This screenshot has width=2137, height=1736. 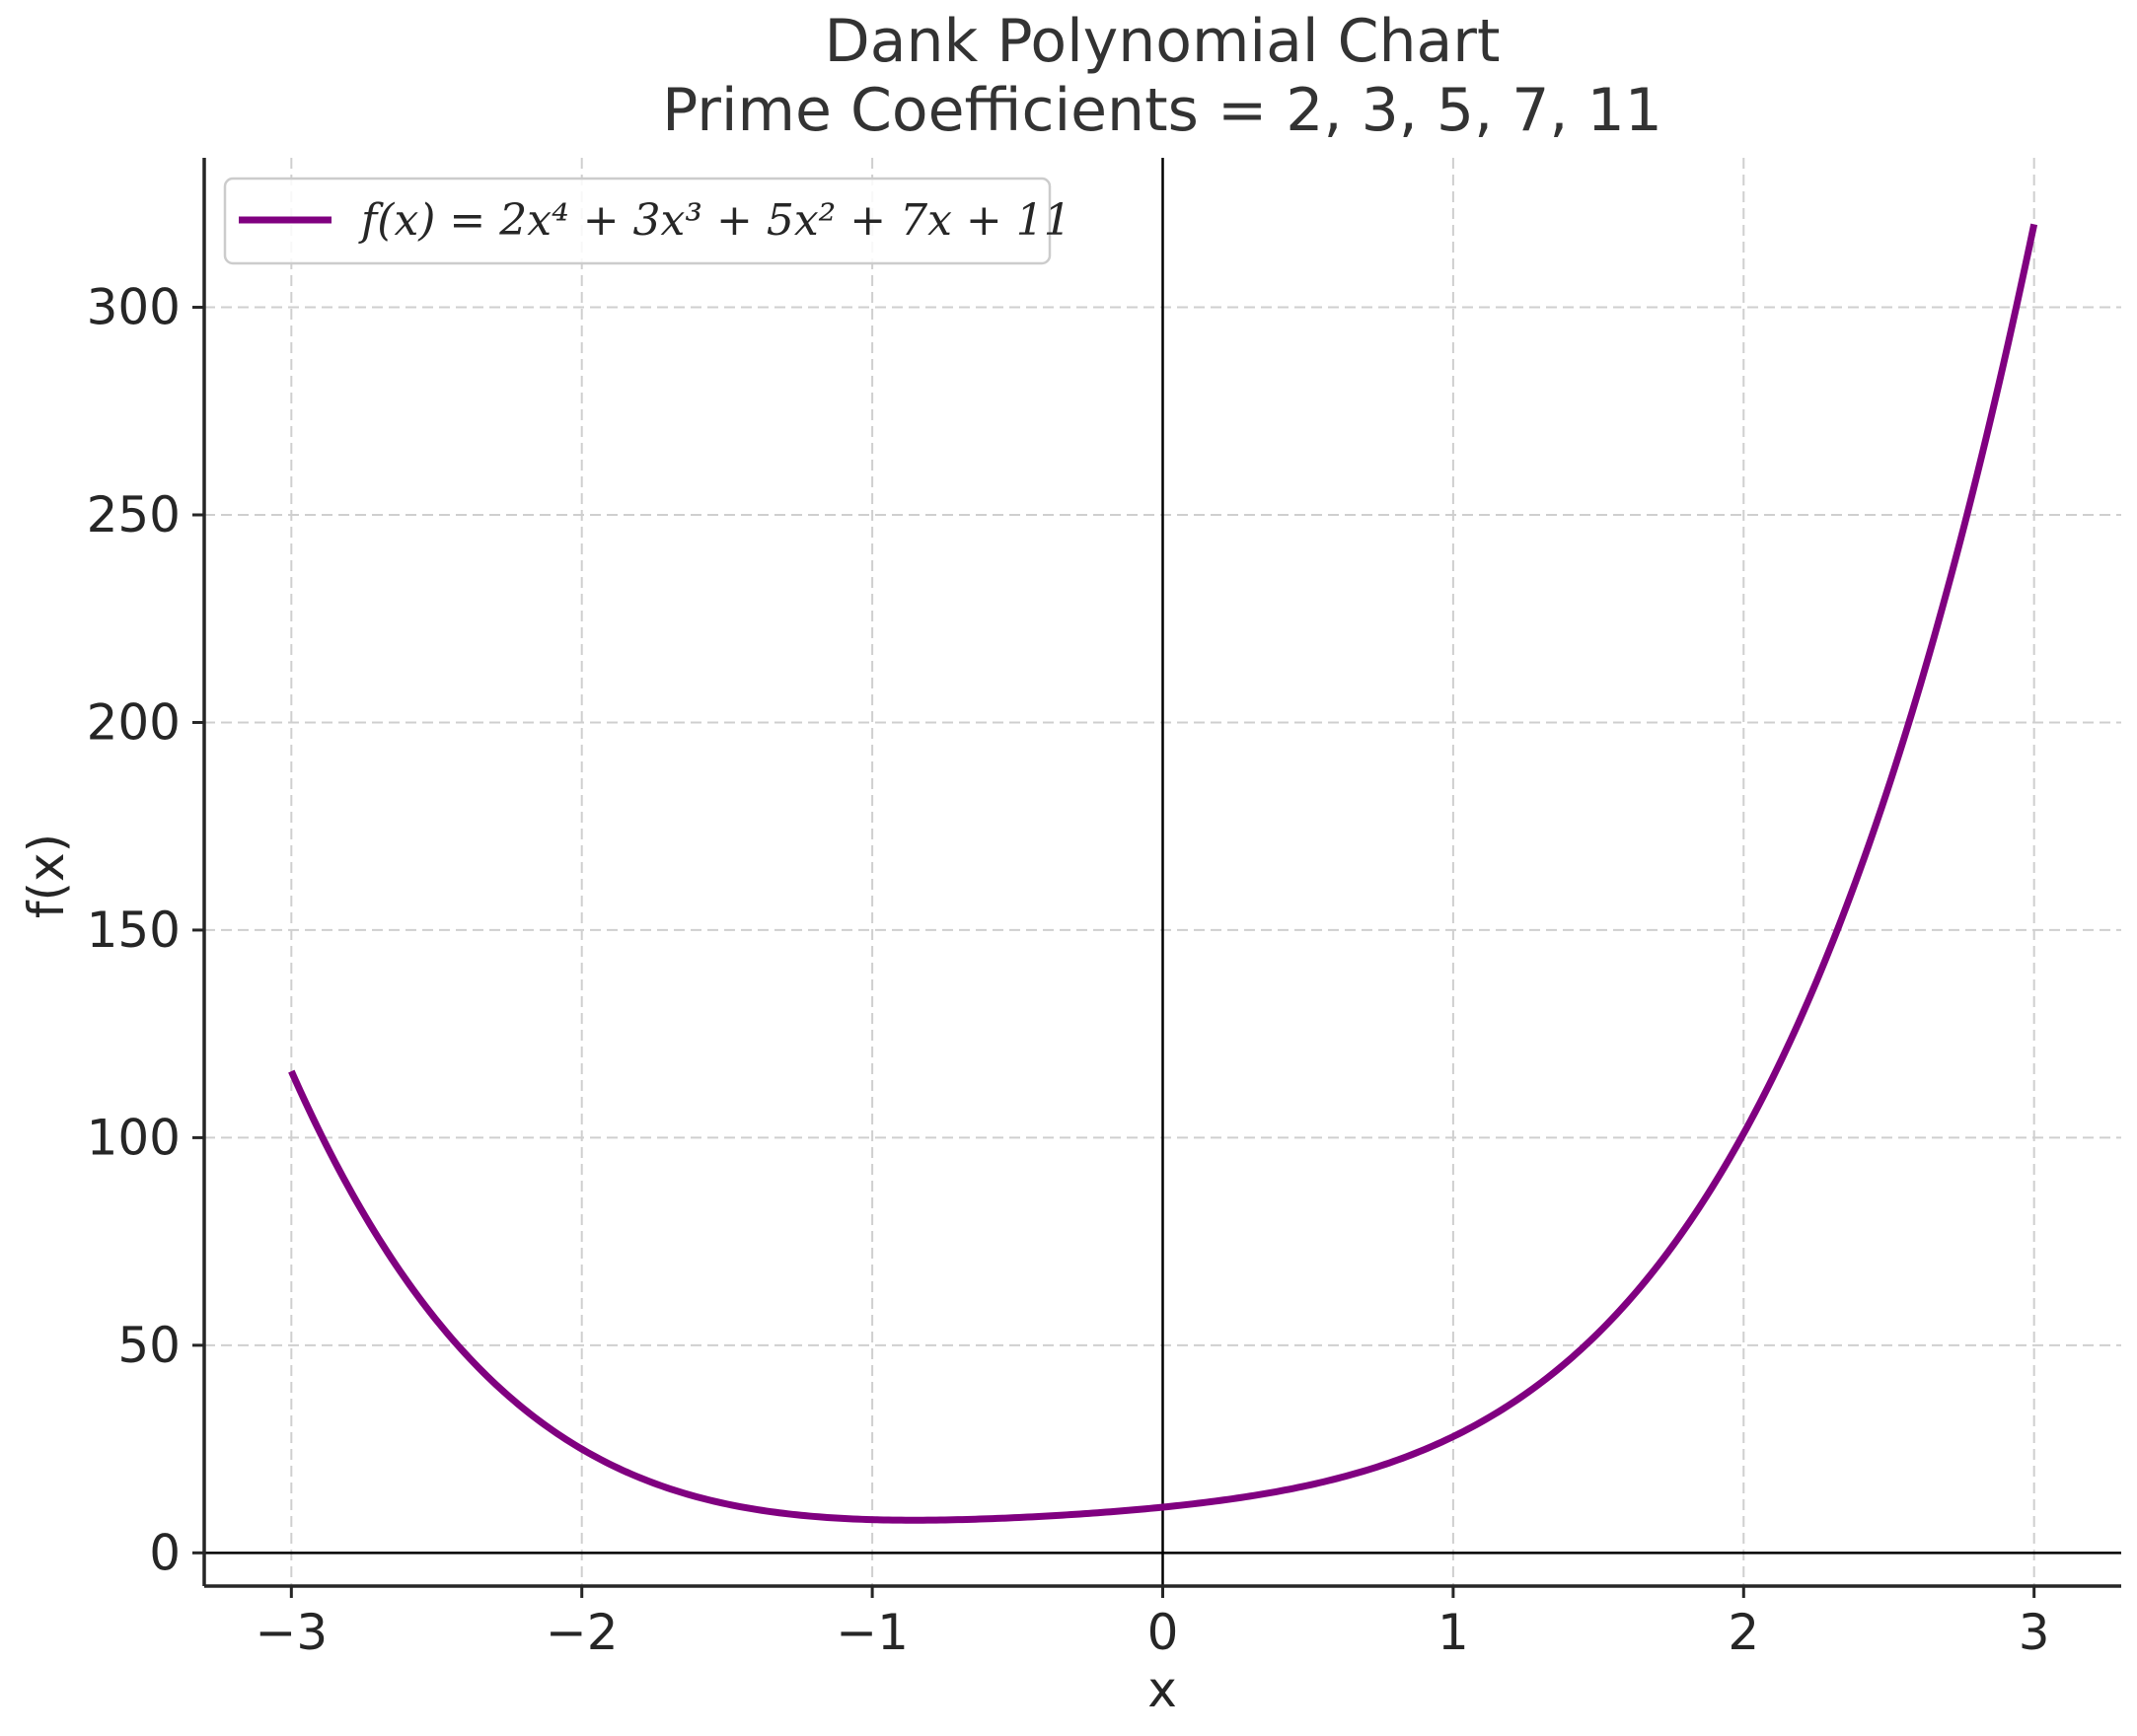 What do you see at coordinates (1163, 42) in the screenshot?
I see `chart-title: Dank Polynomial Chart` at bounding box center [1163, 42].